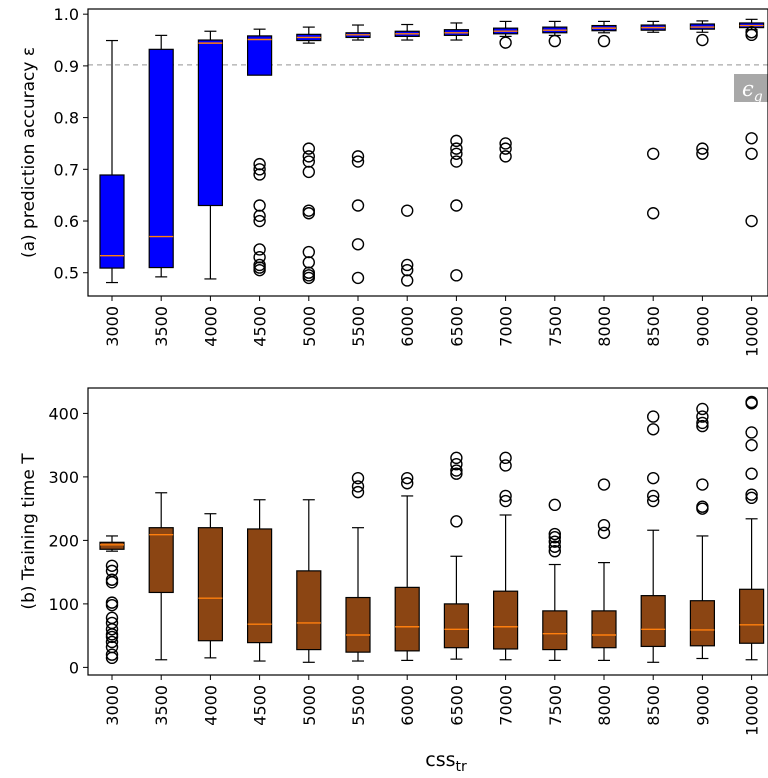 This screenshot has width=768, height=778. I want to click on y-tick-label: 0.9, so click(66, 66).